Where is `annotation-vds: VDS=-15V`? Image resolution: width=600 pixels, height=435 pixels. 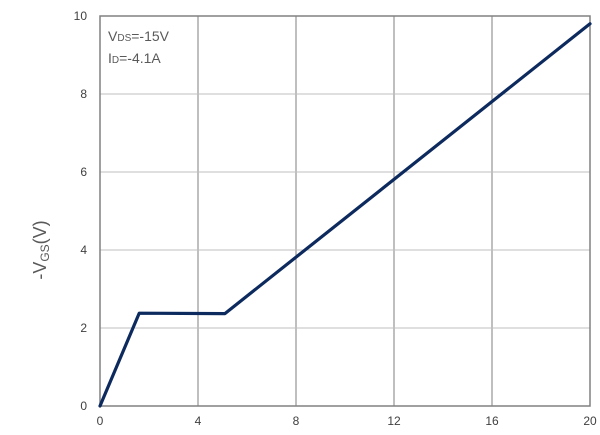 annotation-vds: VDS=-15V is located at coordinates (139, 36).